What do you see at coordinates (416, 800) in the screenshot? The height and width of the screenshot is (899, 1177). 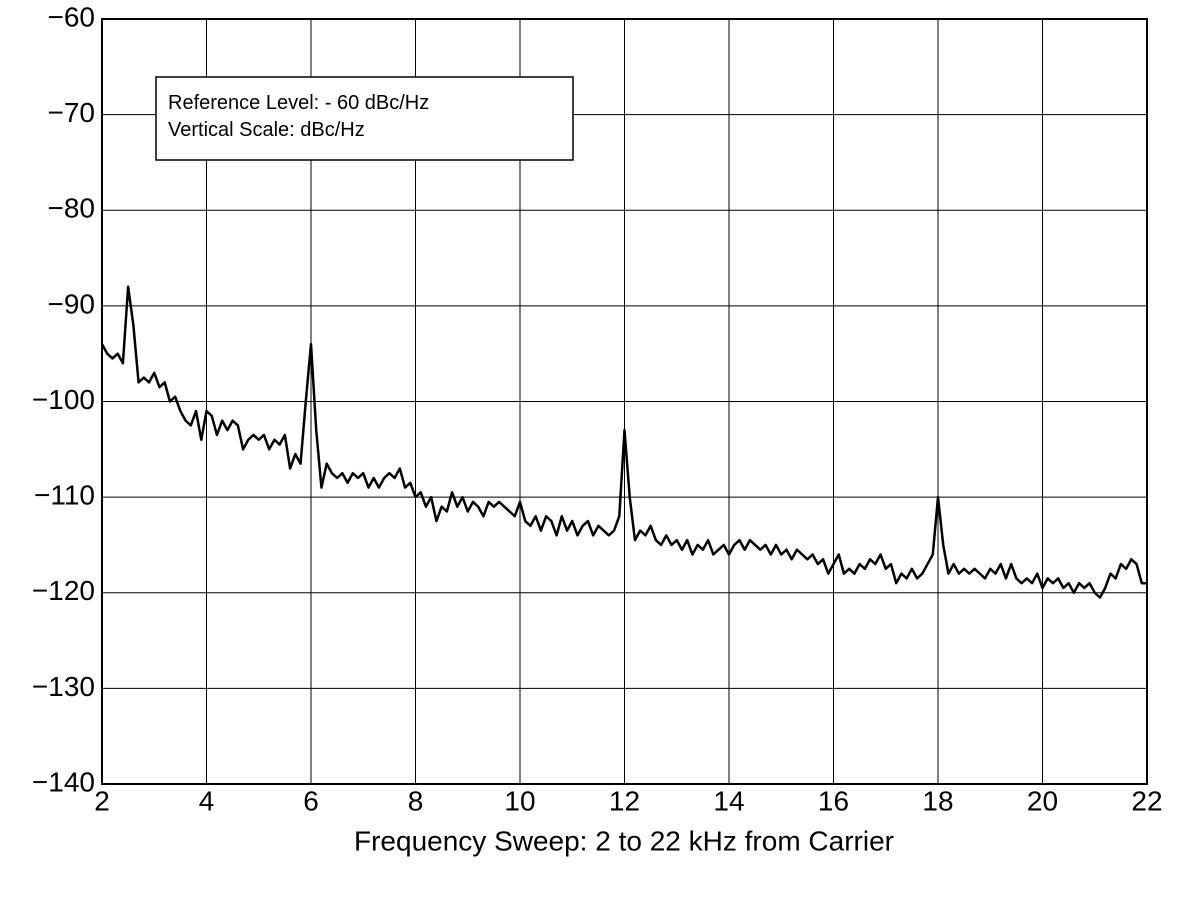 I see `x-tick-label: 8` at bounding box center [416, 800].